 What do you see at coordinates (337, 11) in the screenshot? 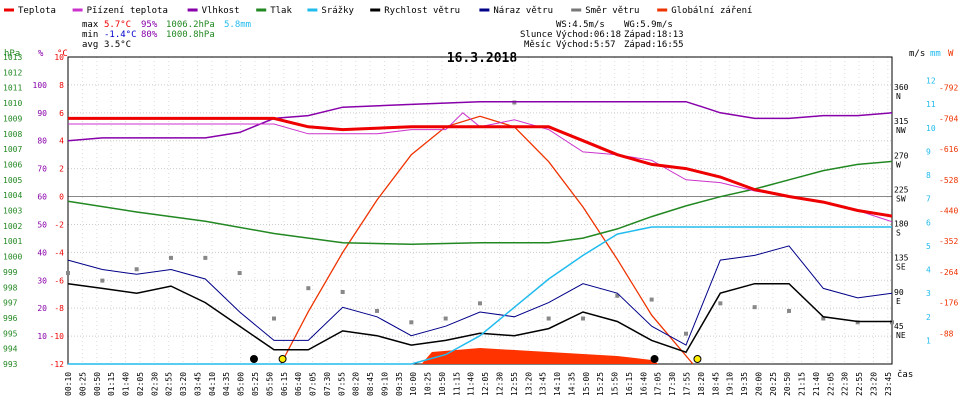
I see `legend-label: Srážky` at bounding box center [337, 11].